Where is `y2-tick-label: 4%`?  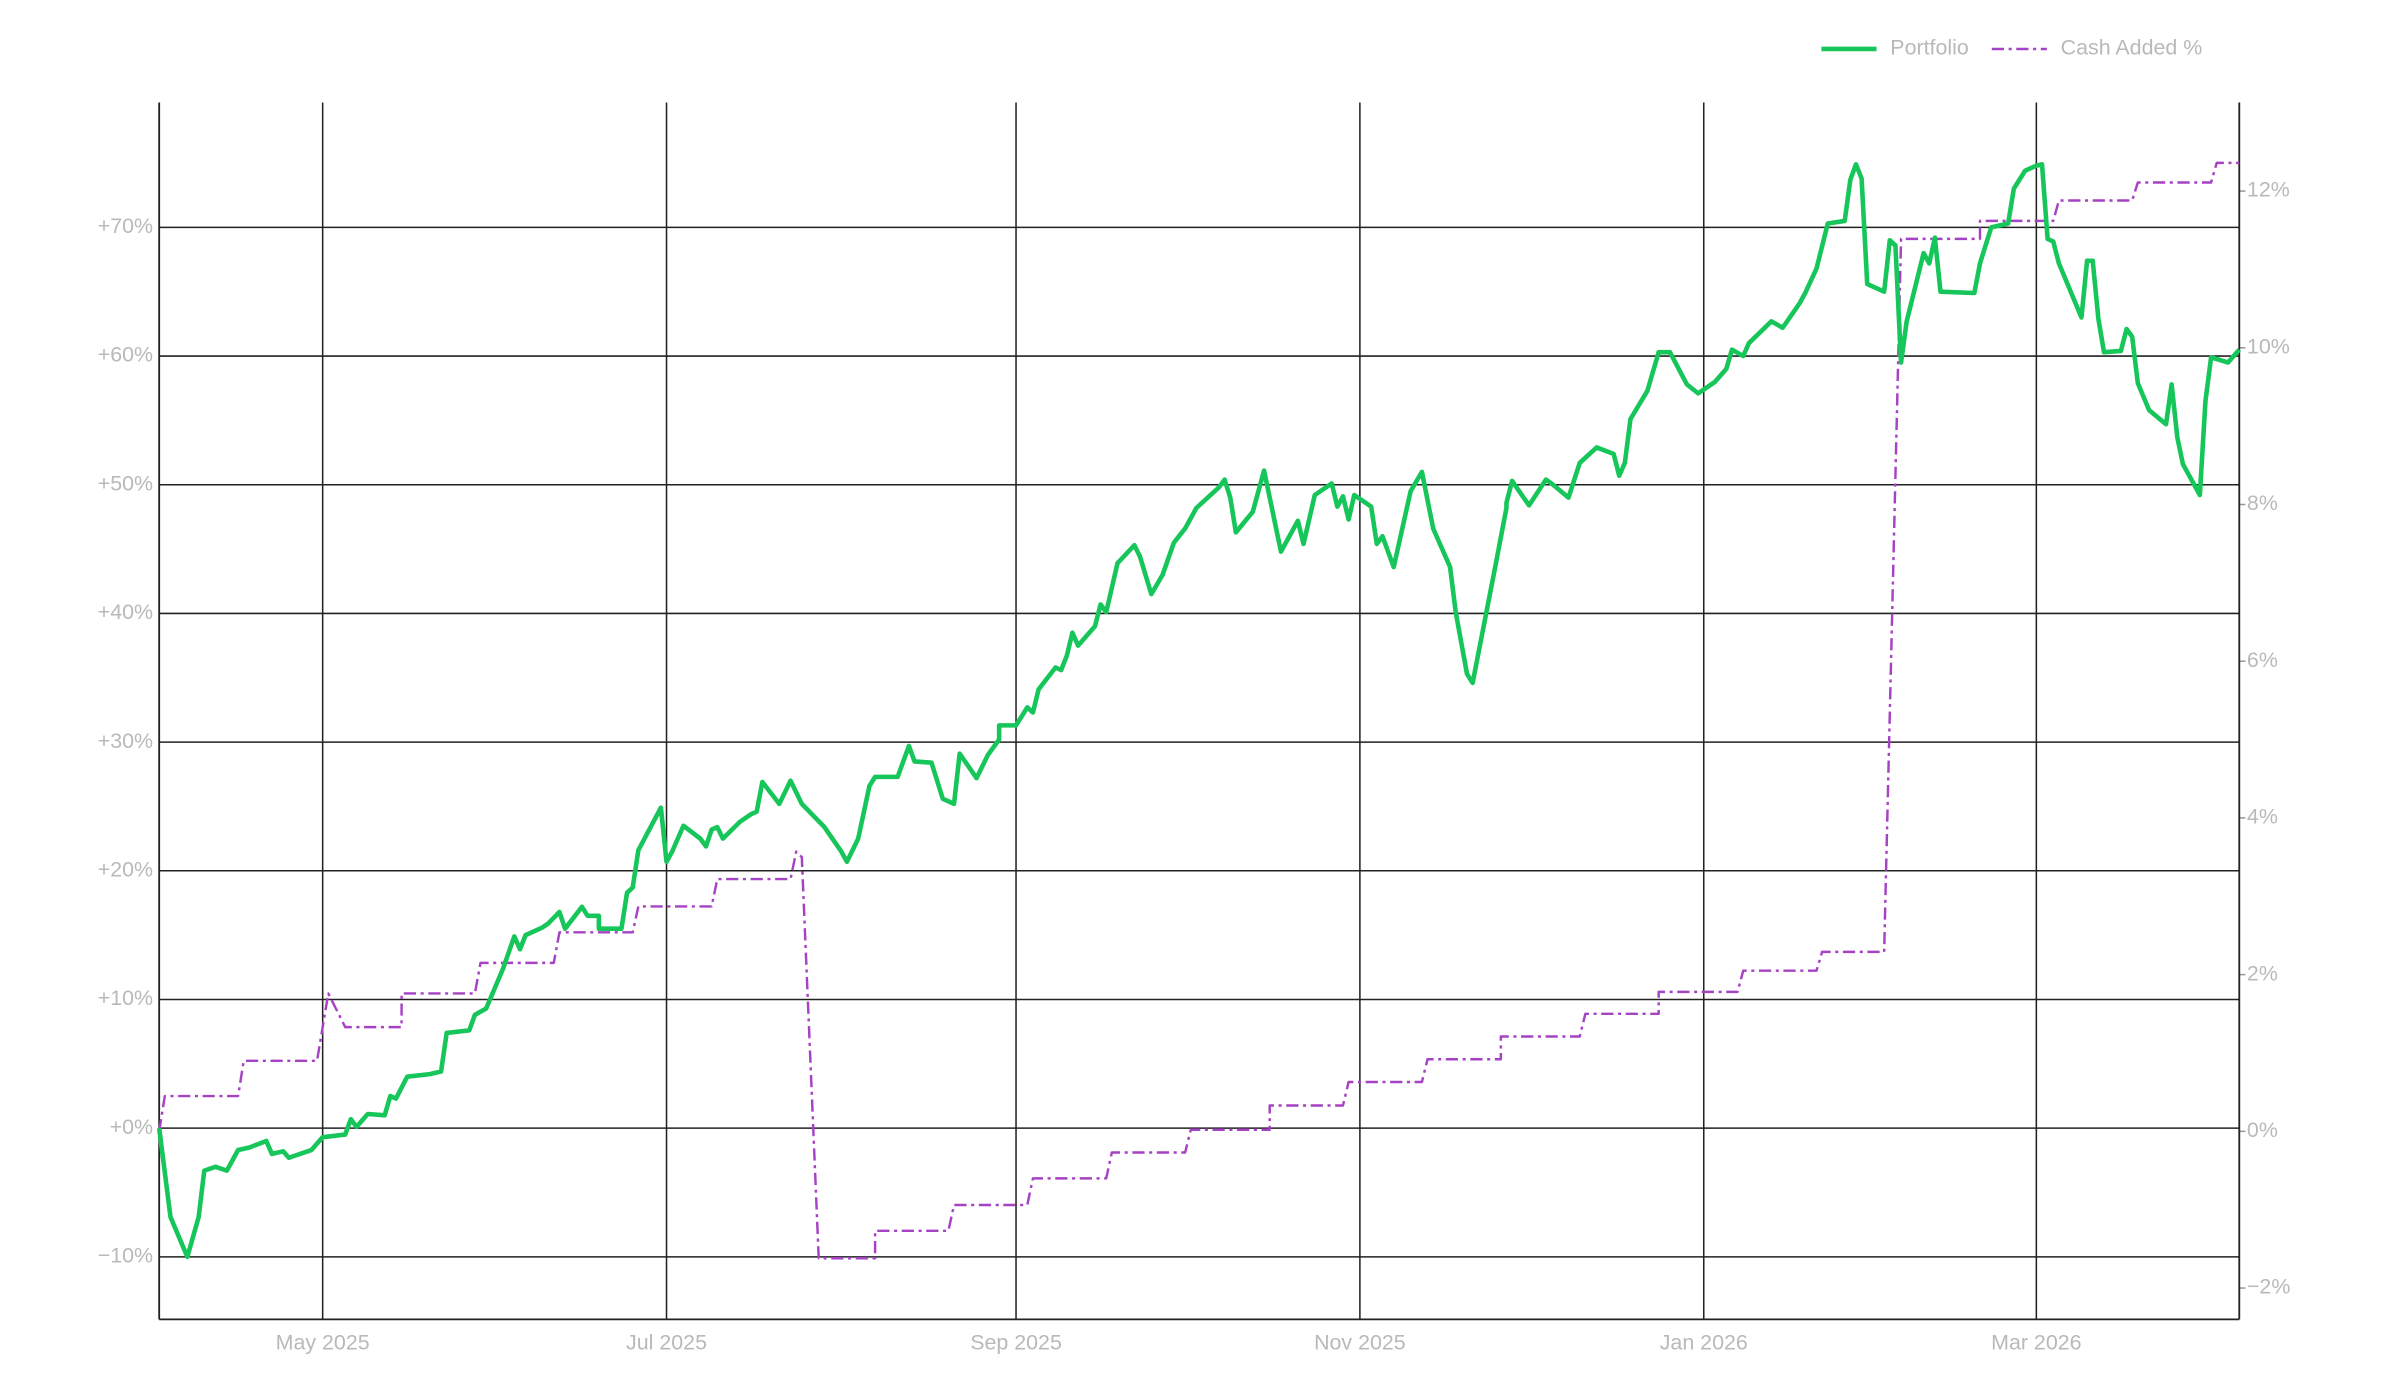 y2-tick-label: 4% is located at coordinates (2262, 817).